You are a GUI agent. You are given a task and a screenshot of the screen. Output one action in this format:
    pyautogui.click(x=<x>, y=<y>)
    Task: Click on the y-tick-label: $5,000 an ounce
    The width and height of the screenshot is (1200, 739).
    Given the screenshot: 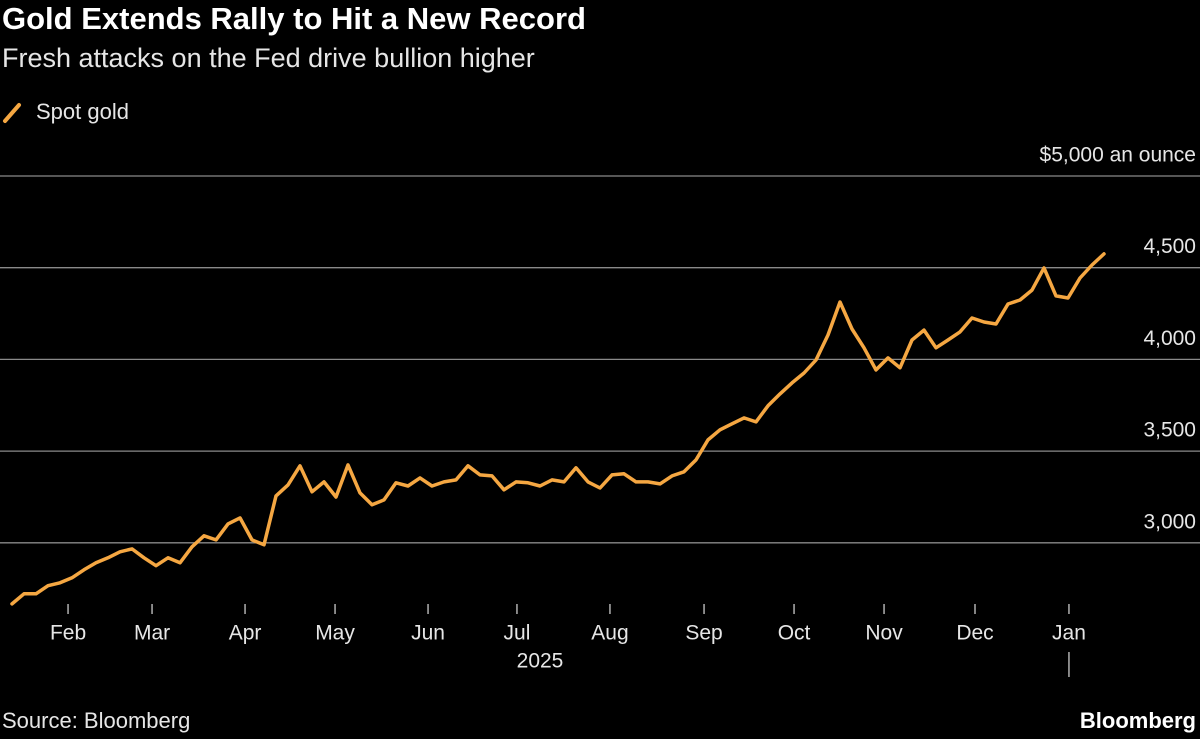 What is the action you would take?
    pyautogui.click(x=1118, y=155)
    